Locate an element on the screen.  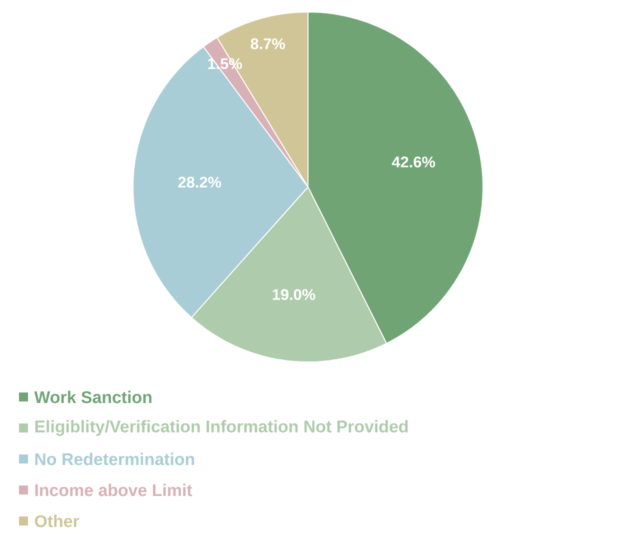
data-label: 19.0% is located at coordinates (294, 294).